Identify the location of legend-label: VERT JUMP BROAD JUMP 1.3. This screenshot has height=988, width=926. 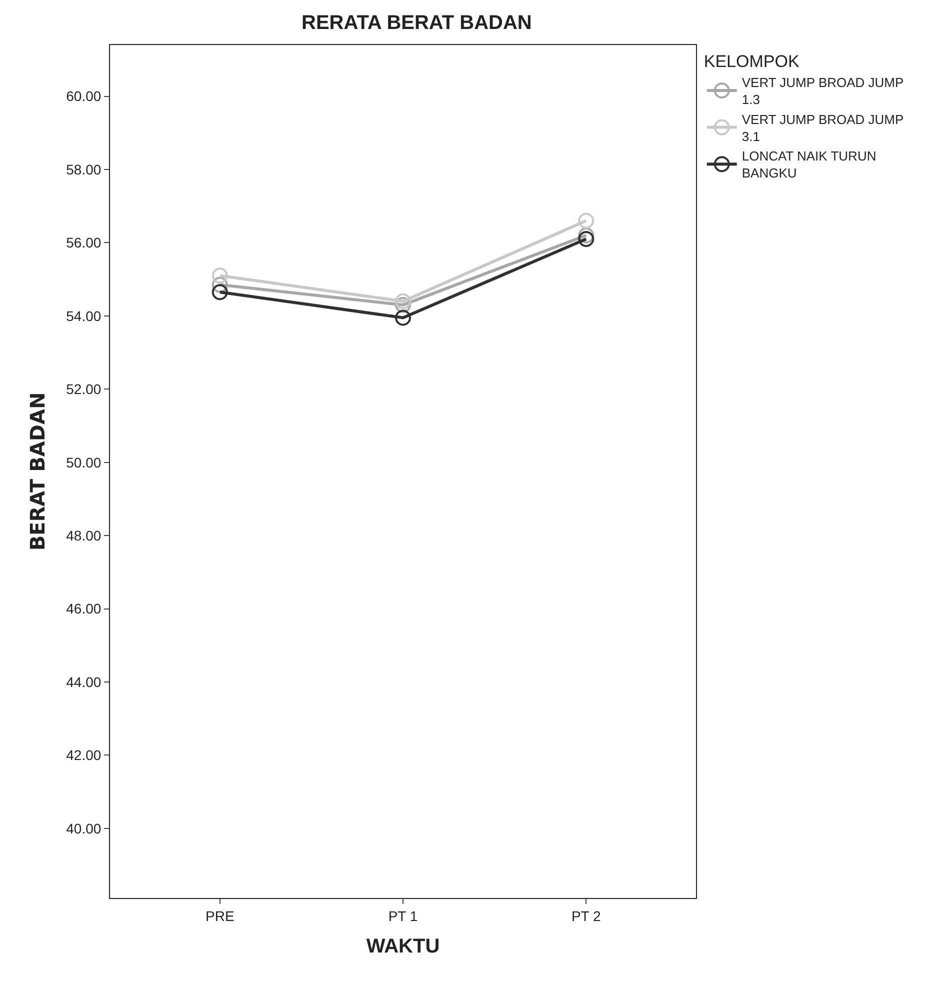
(823, 91).